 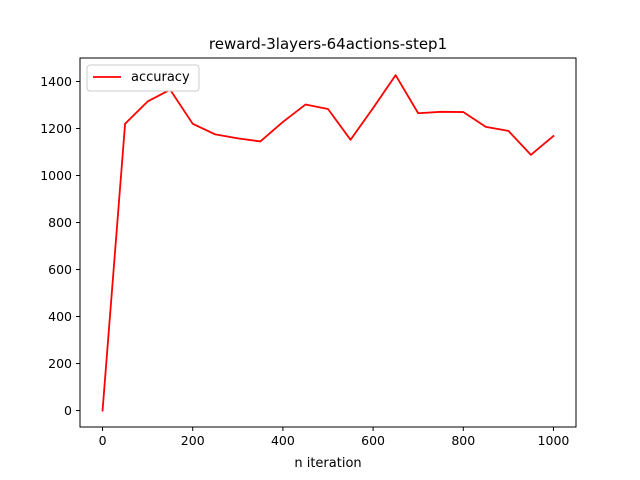 What do you see at coordinates (56, 128) in the screenshot?
I see `y-tick-label: 1200` at bounding box center [56, 128].